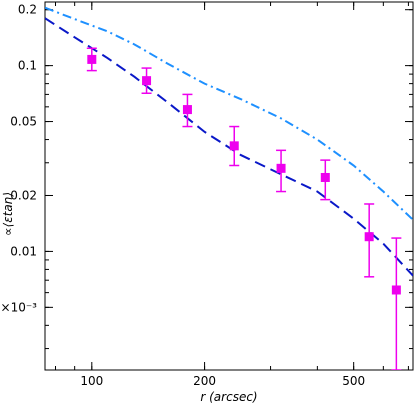  I want to click on y-tick-label: 0.05, so click(23, 122).